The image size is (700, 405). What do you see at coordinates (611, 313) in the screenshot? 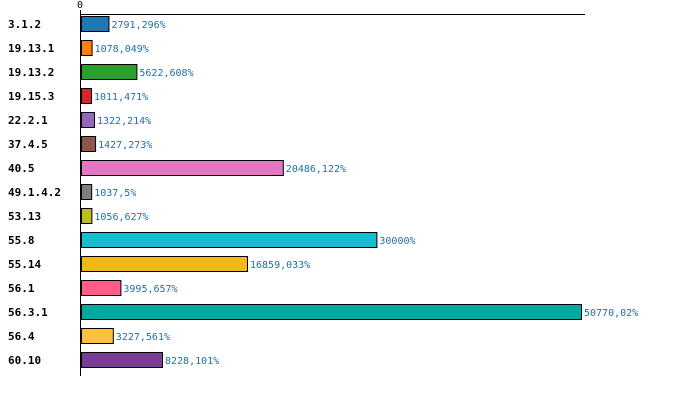
I see `value-label: 50770,02%` at bounding box center [611, 313].